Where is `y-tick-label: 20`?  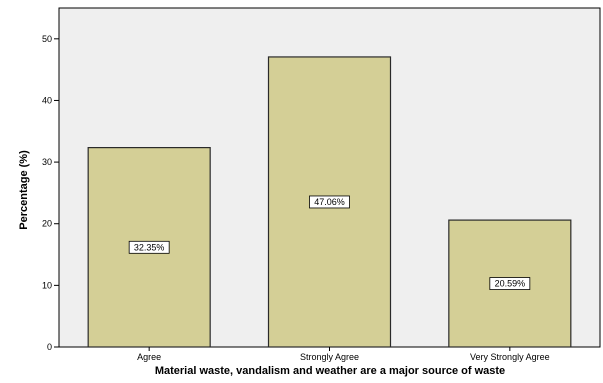
y-tick-label: 20 is located at coordinates (47, 224).